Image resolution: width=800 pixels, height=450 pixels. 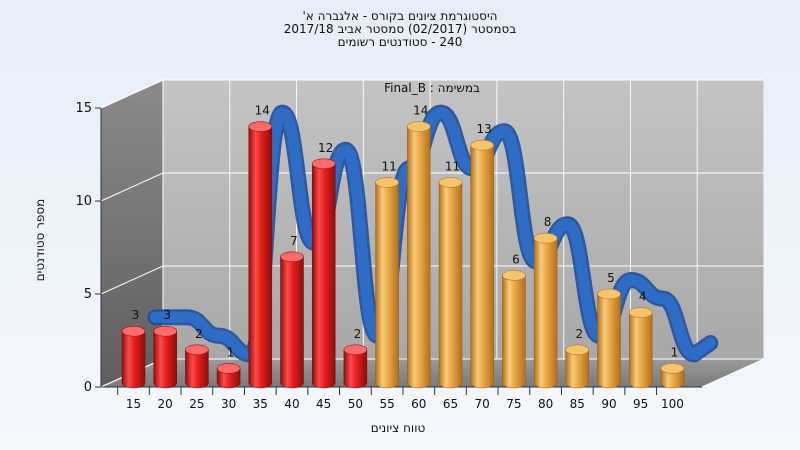 I want to click on x-tick-label: 60, so click(x=418, y=404).